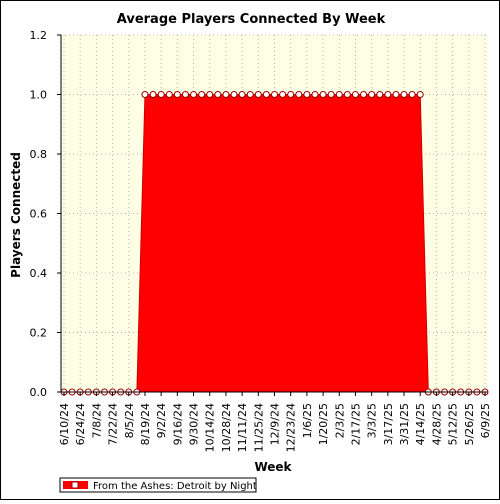 The width and height of the screenshot is (500, 504). I want to click on x-tick-label: 9/16/24, so click(177, 424).